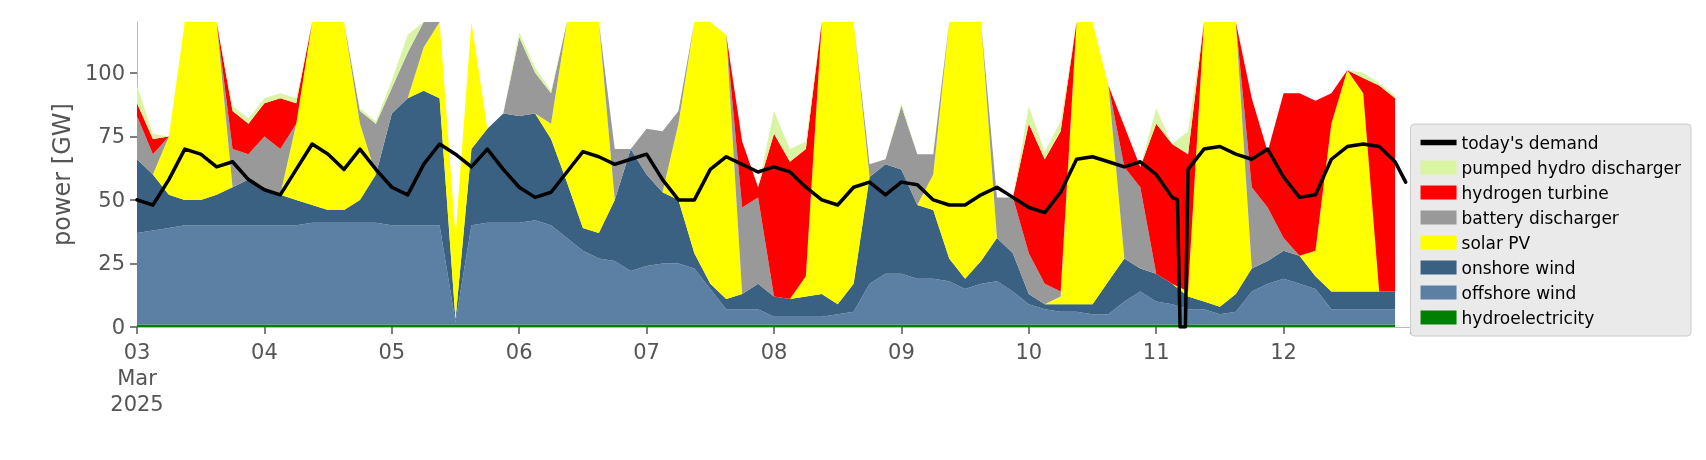  What do you see at coordinates (111, 263) in the screenshot?
I see `y-tick-label: 25` at bounding box center [111, 263].